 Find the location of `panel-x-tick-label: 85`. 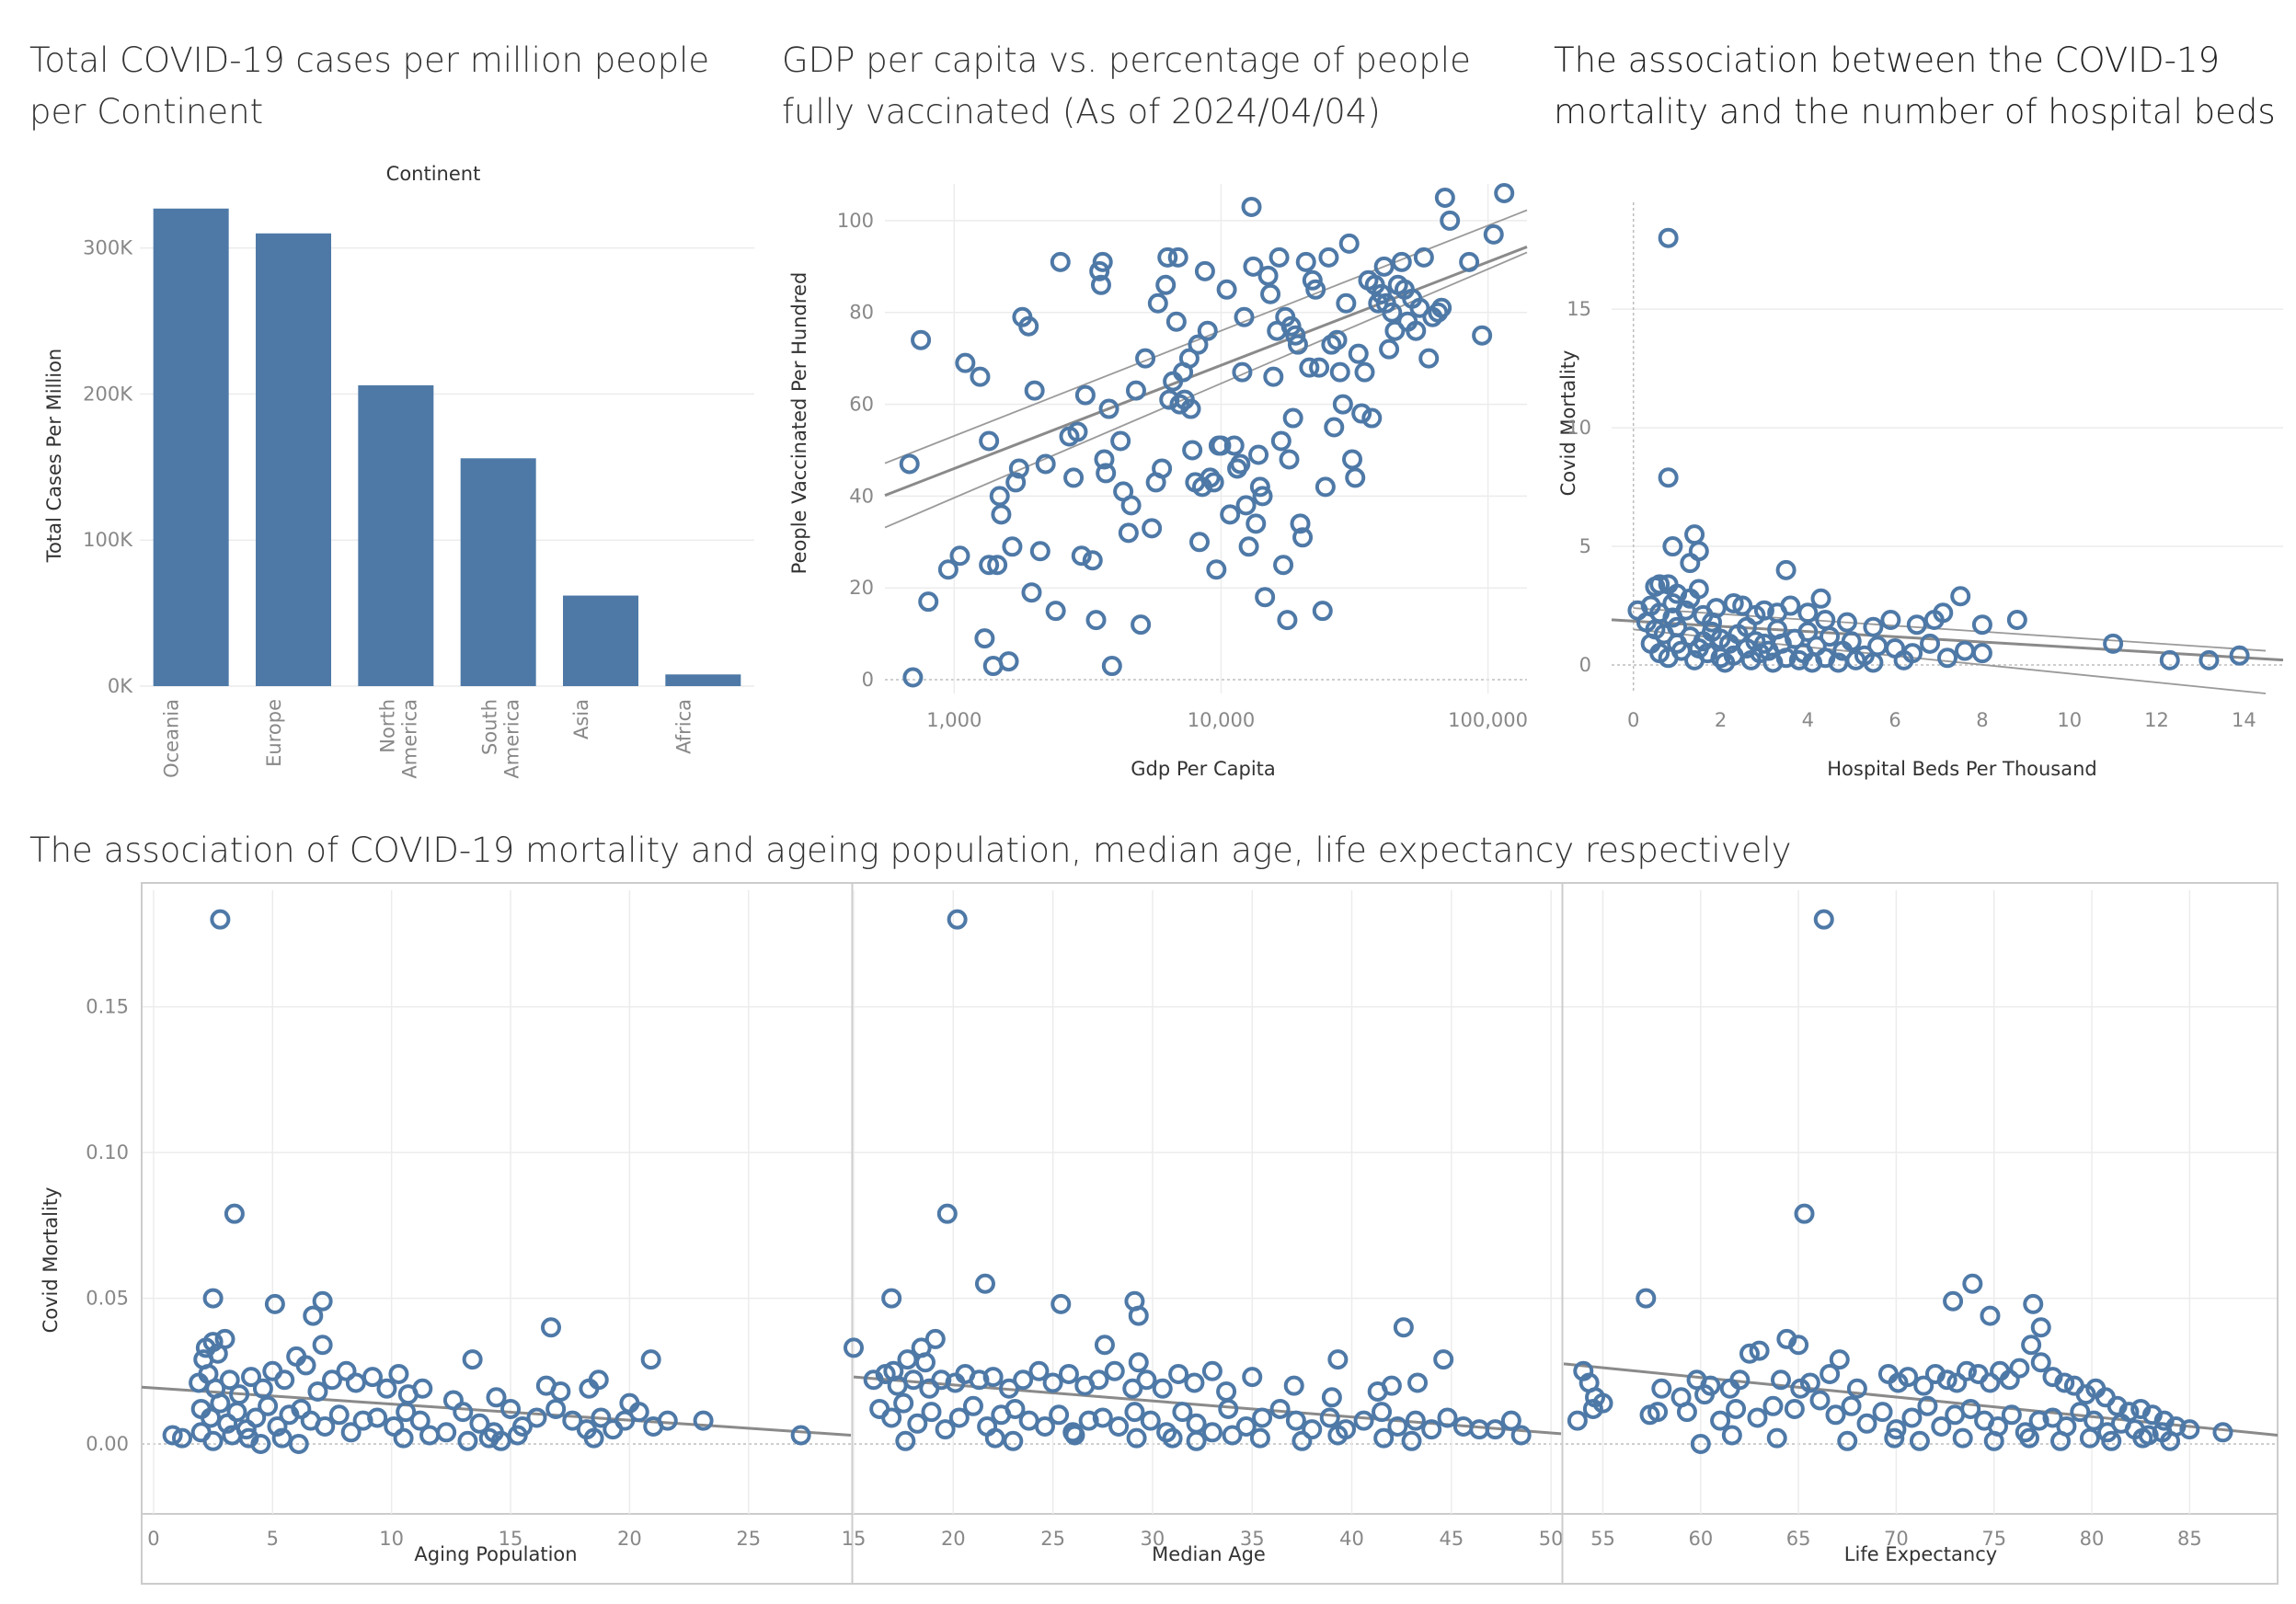

panel-x-tick-label: 85 is located at coordinates (2189, 1539).